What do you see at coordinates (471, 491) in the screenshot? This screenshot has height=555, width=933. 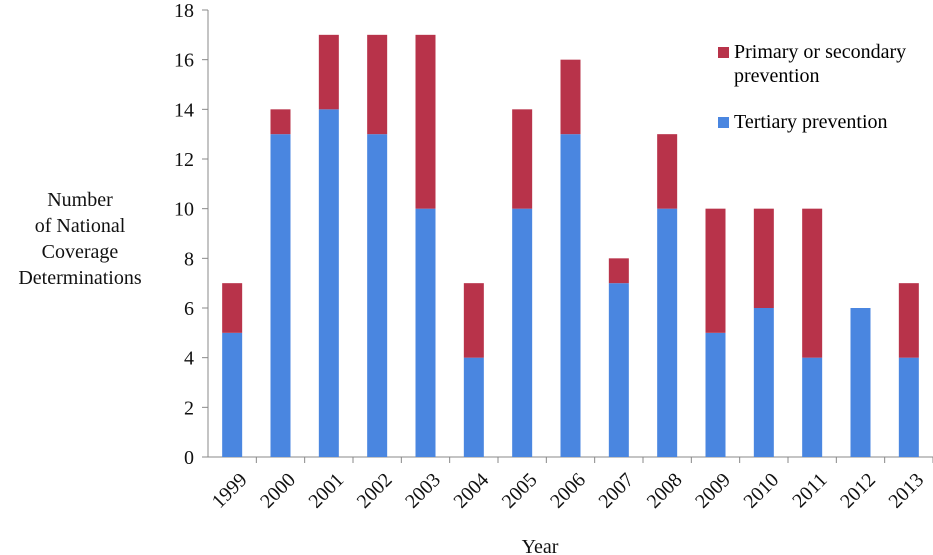 I see `x-tick-label: 2004` at bounding box center [471, 491].